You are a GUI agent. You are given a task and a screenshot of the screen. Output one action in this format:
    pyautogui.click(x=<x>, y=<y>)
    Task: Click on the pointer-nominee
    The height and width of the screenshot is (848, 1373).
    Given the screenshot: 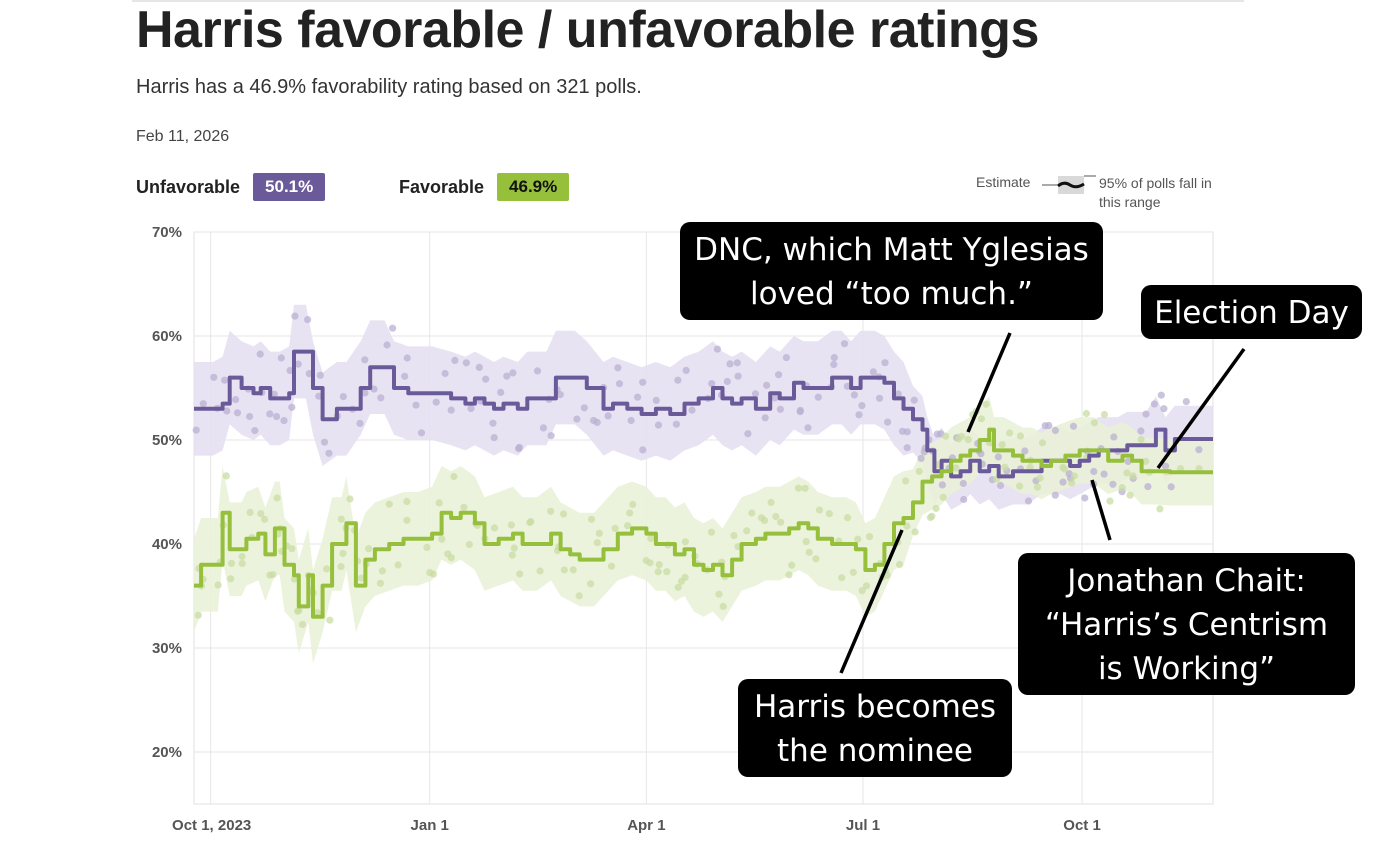 What is the action you would take?
    pyautogui.click(x=871, y=601)
    